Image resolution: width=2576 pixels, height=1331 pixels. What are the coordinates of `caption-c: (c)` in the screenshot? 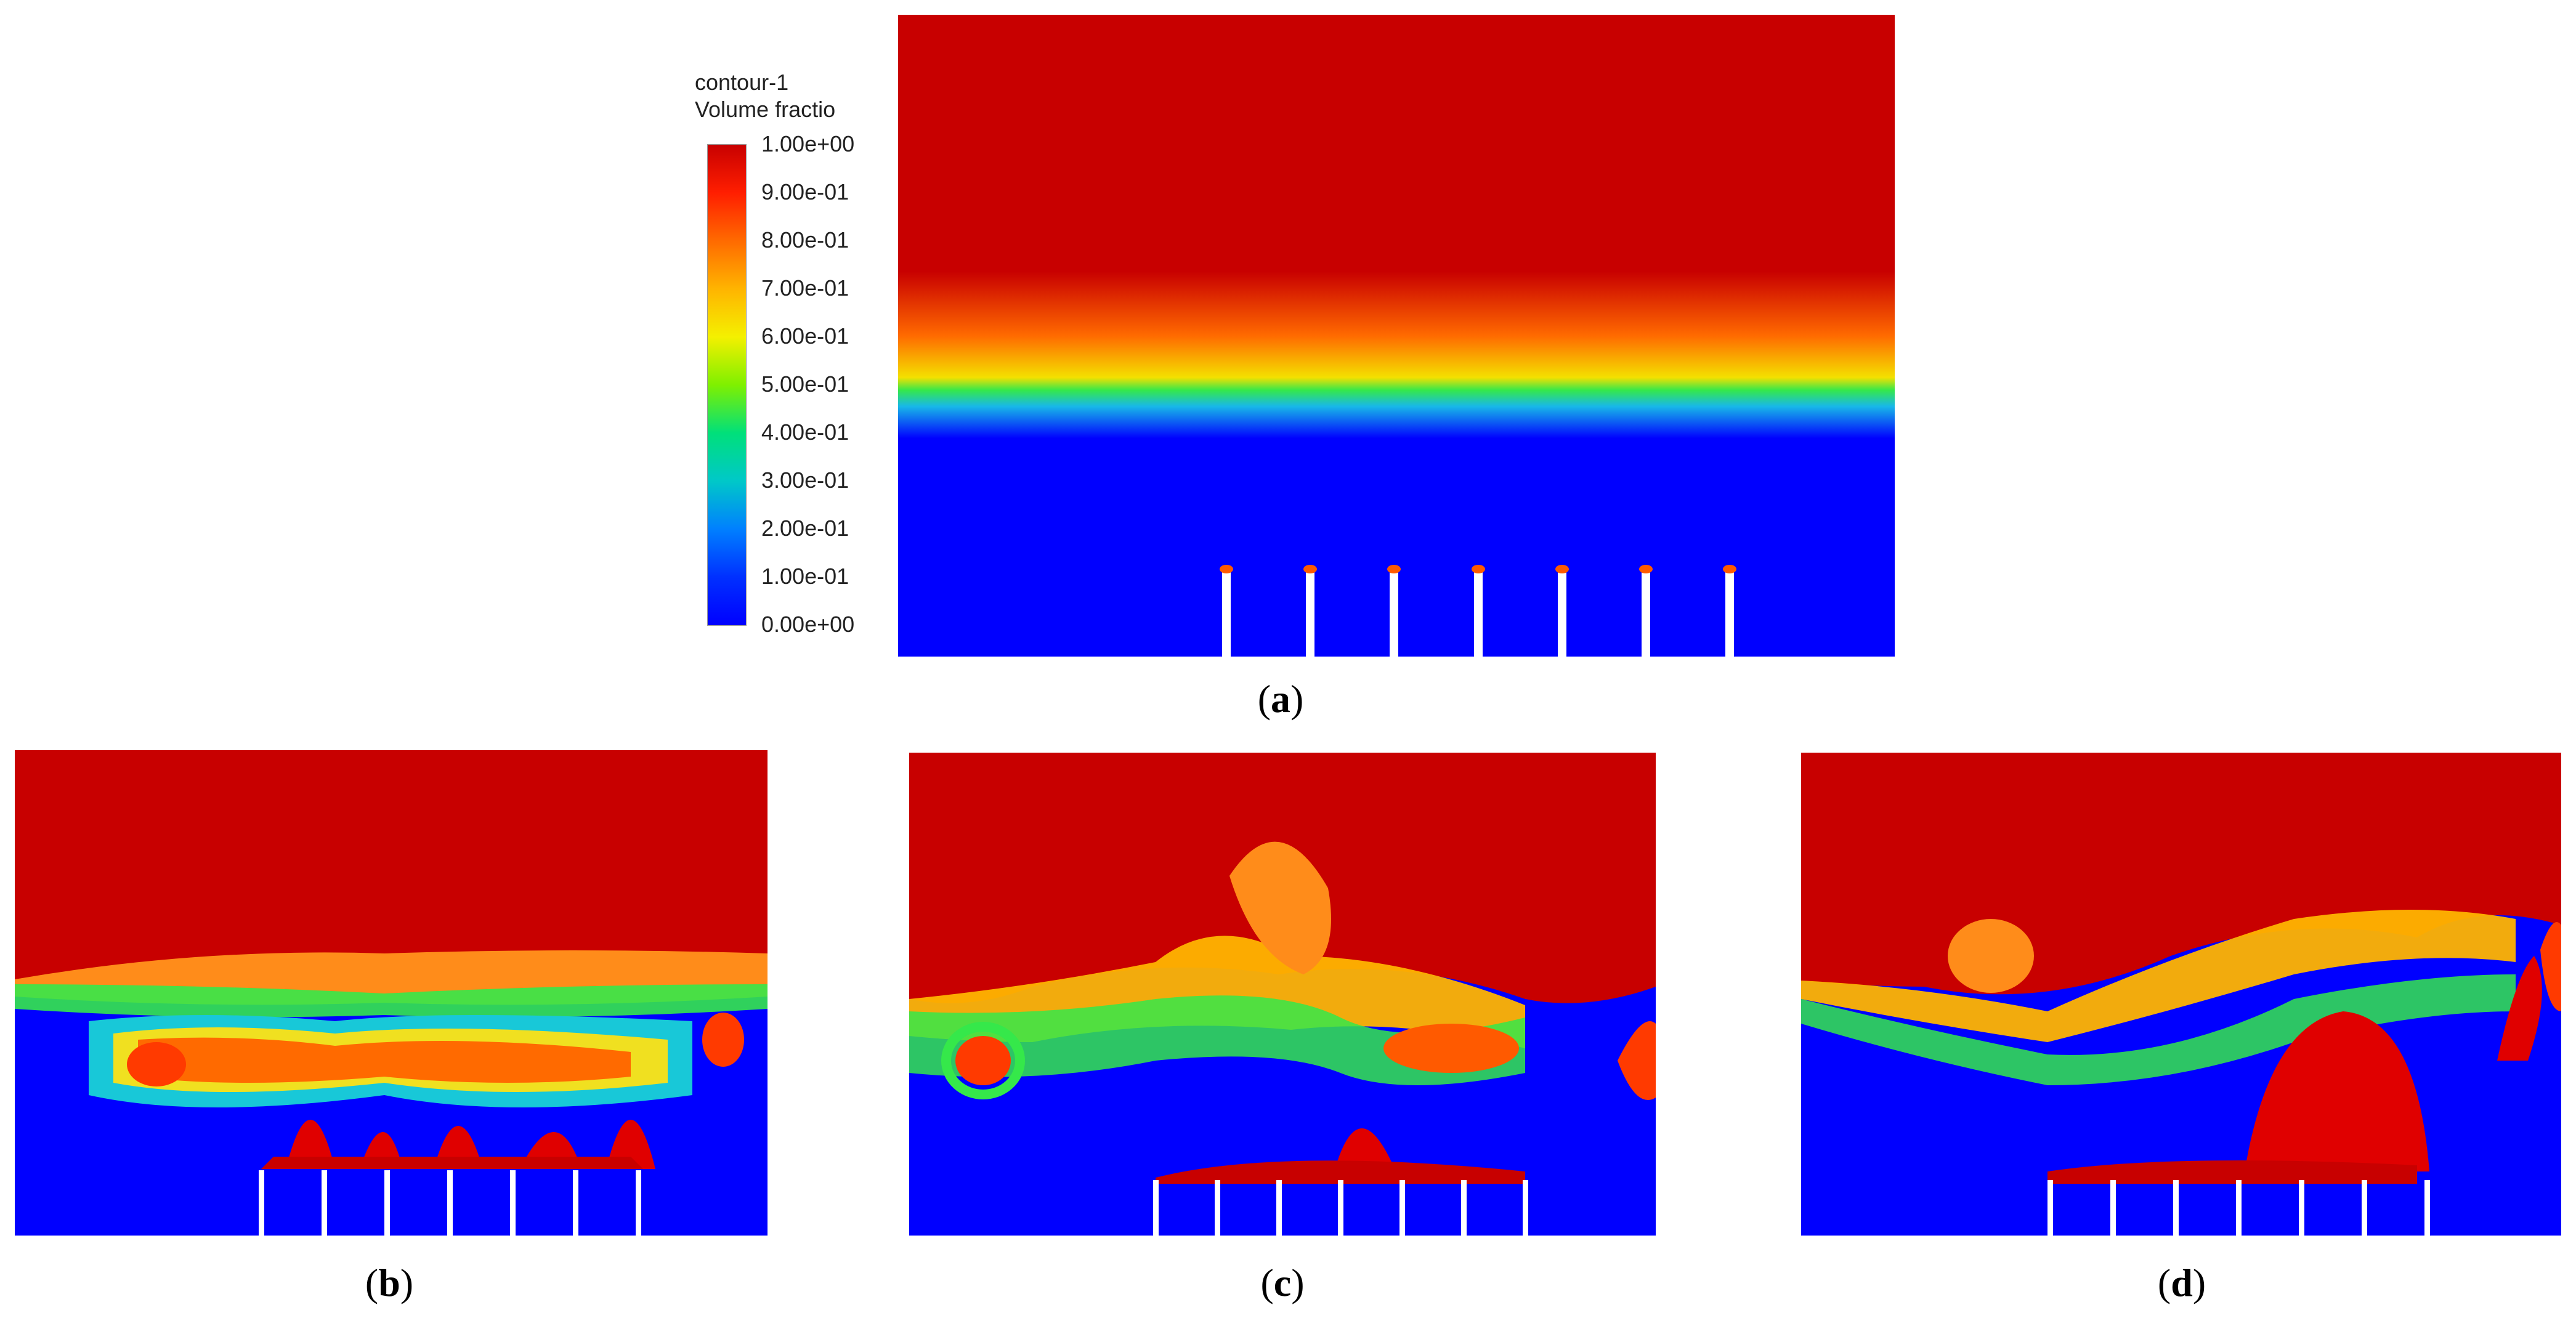 It's located at (1282, 1283).